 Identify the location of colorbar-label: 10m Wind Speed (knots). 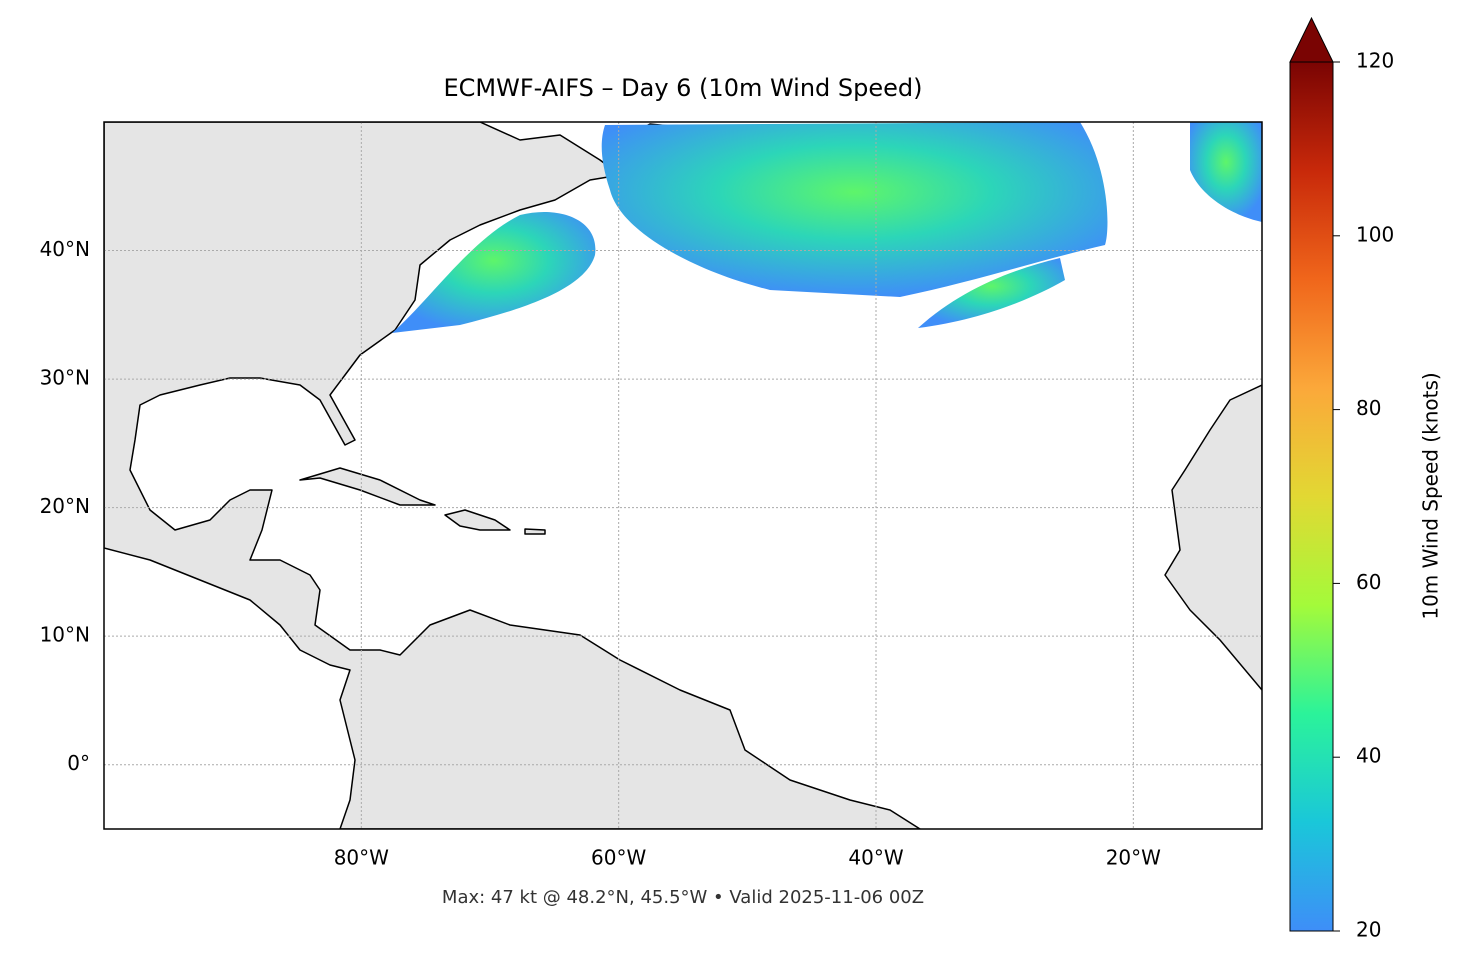
(1431, 495).